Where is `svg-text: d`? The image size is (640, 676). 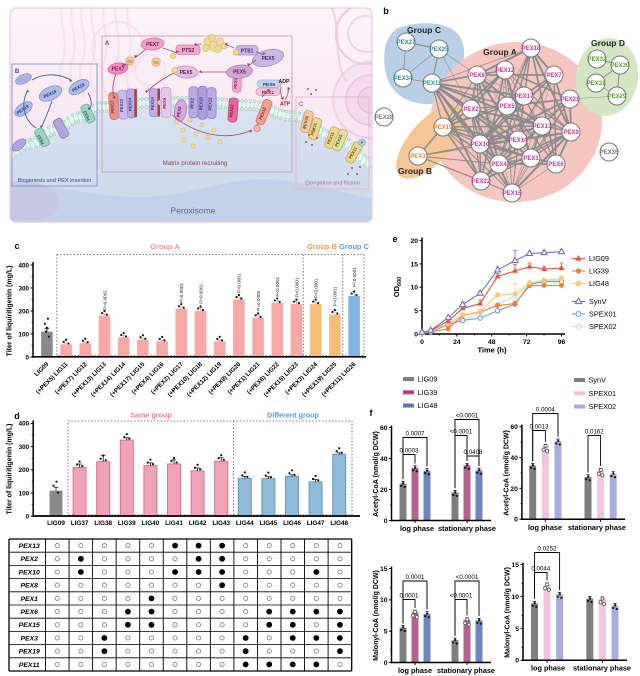
svg-text: d is located at coordinates (17, 416).